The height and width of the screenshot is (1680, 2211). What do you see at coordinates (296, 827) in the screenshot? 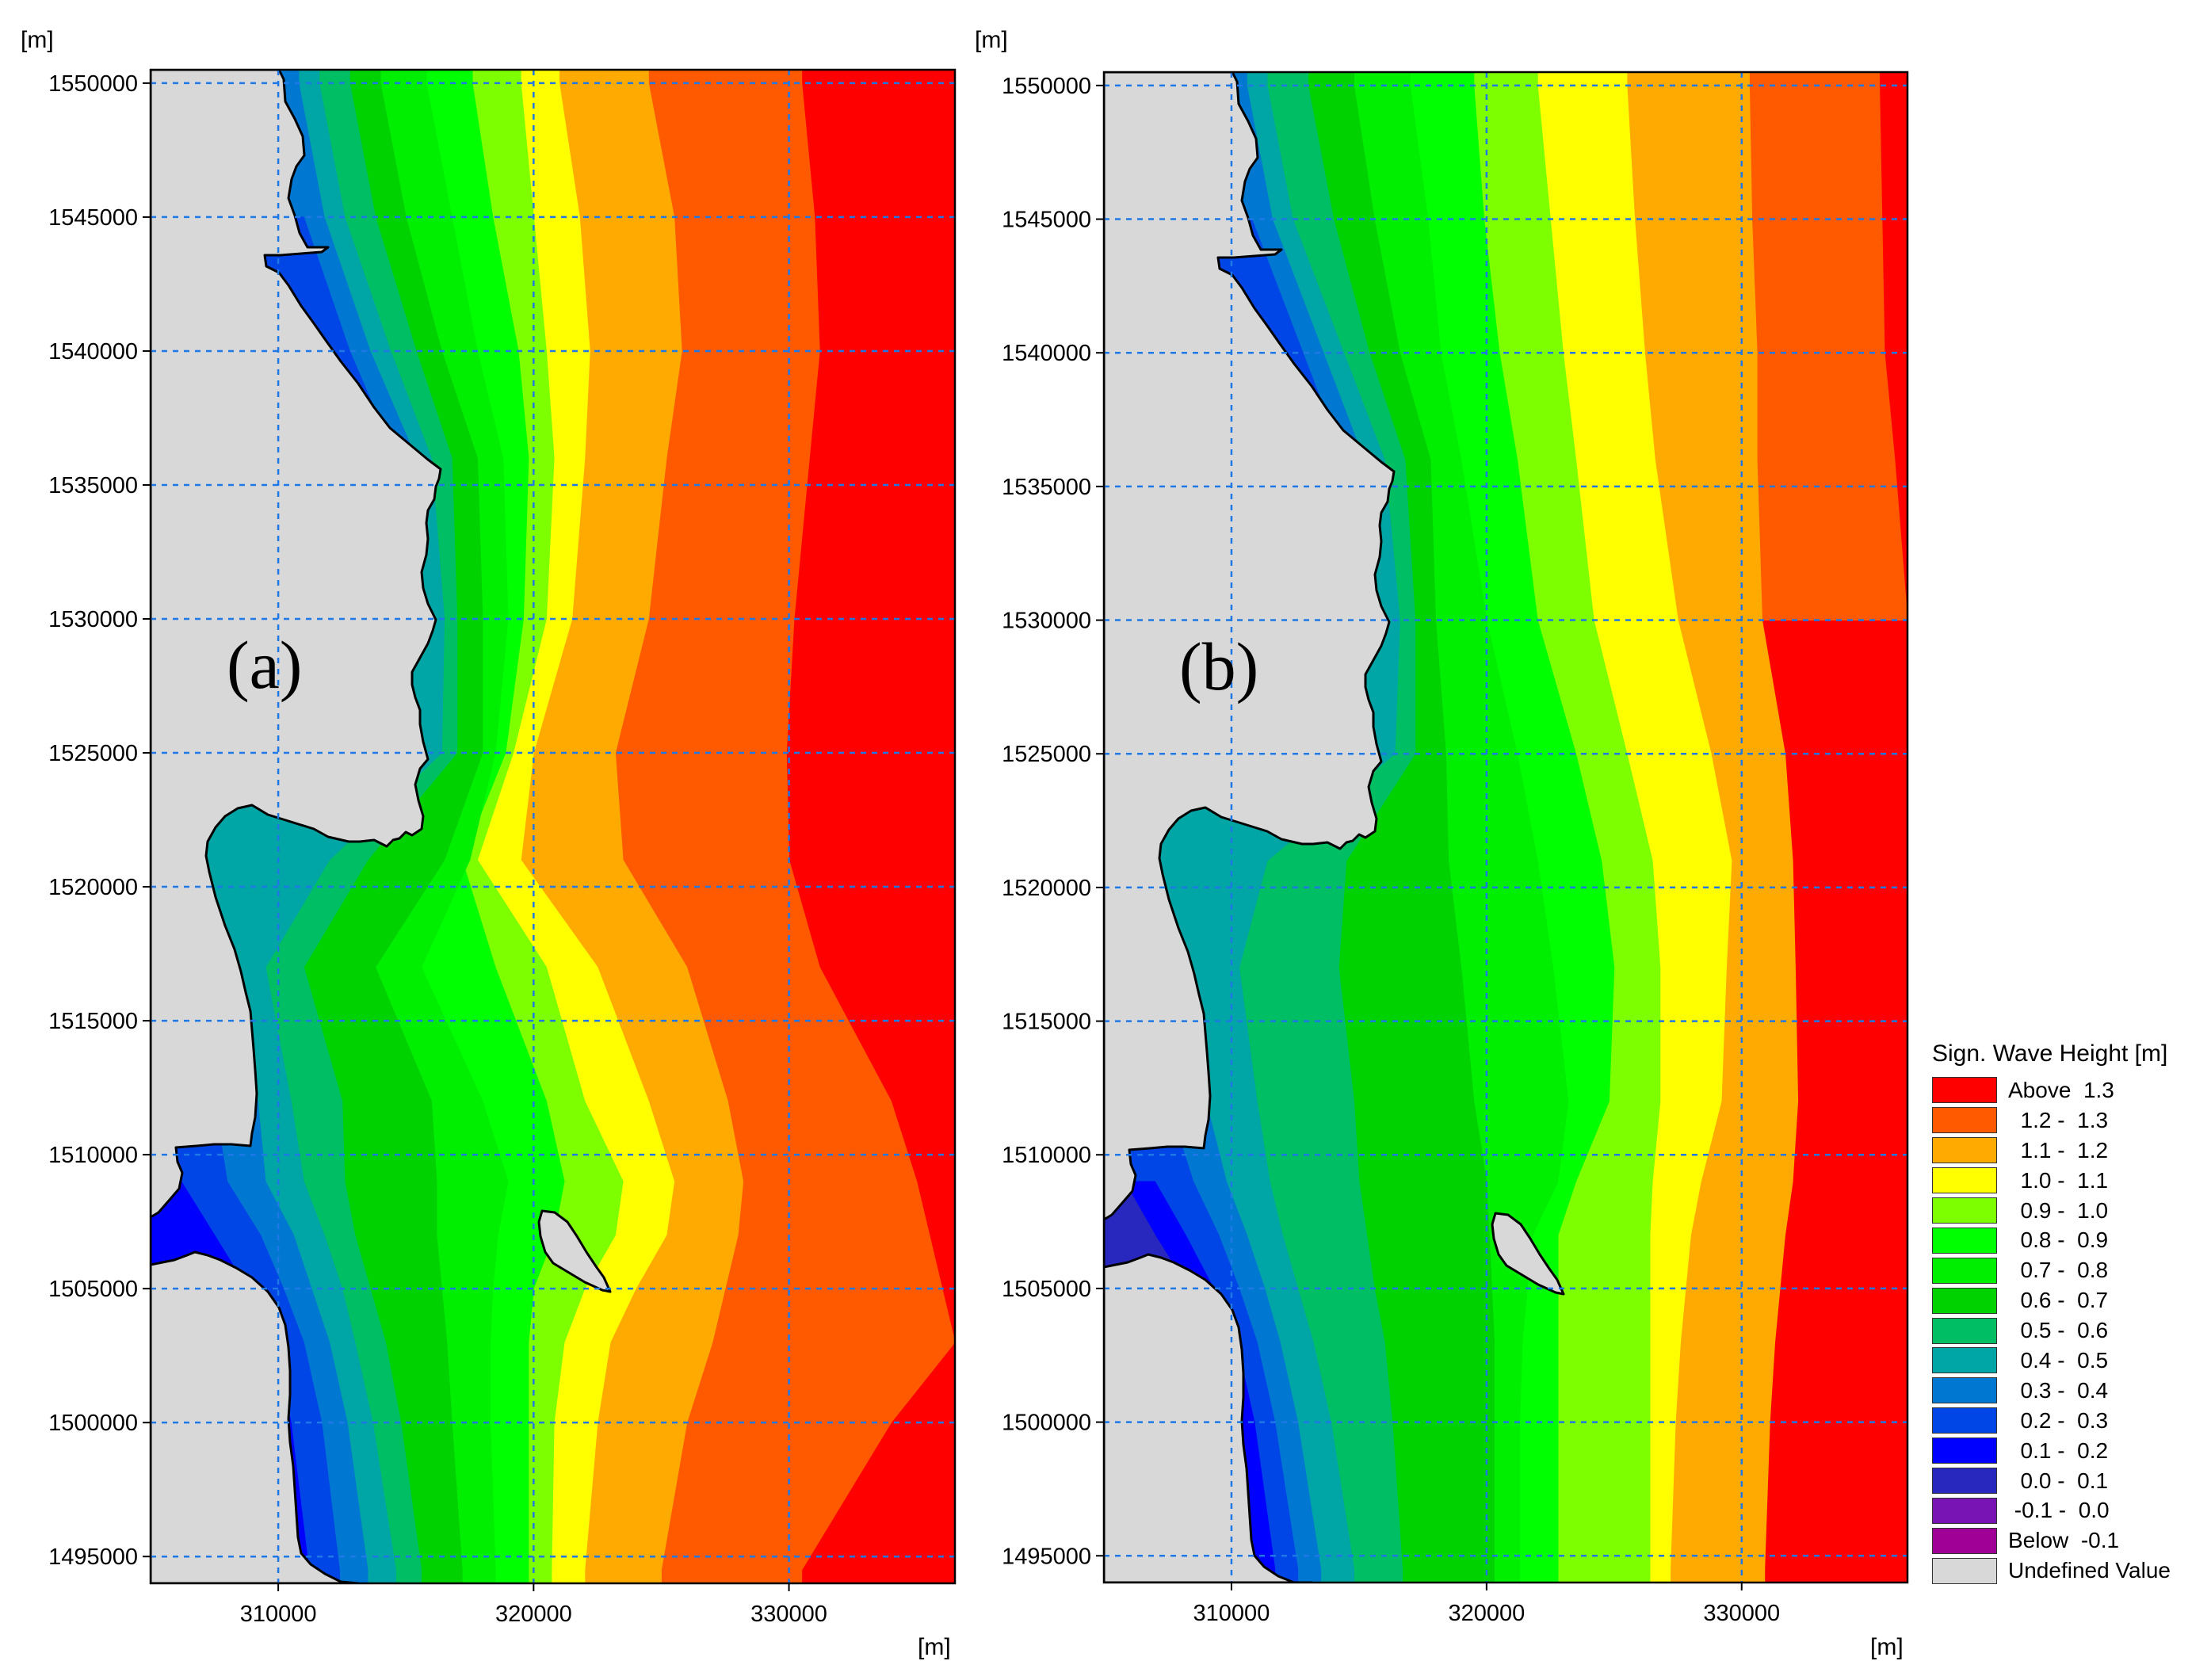
I see `land-area-a` at bounding box center [296, 827].